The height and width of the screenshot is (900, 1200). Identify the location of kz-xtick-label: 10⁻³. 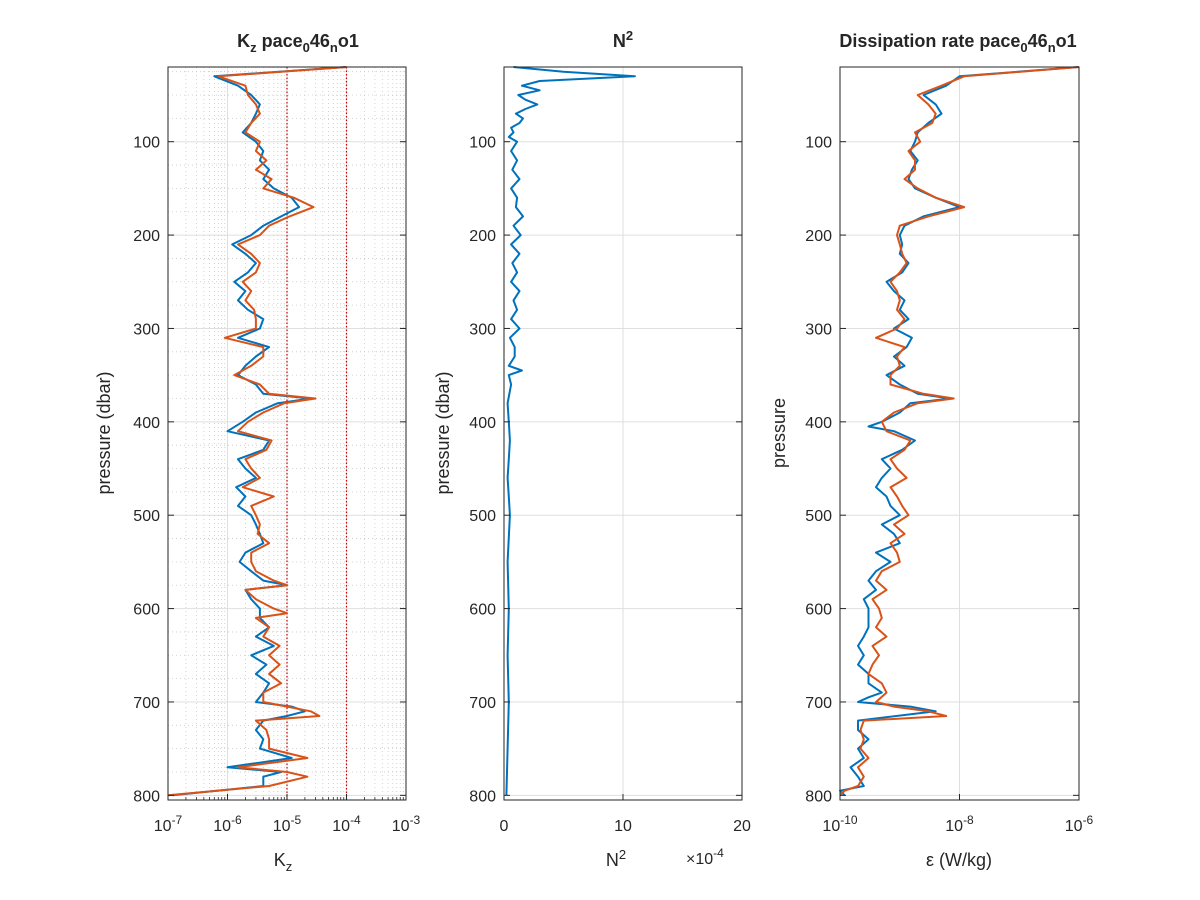
(406, 824).